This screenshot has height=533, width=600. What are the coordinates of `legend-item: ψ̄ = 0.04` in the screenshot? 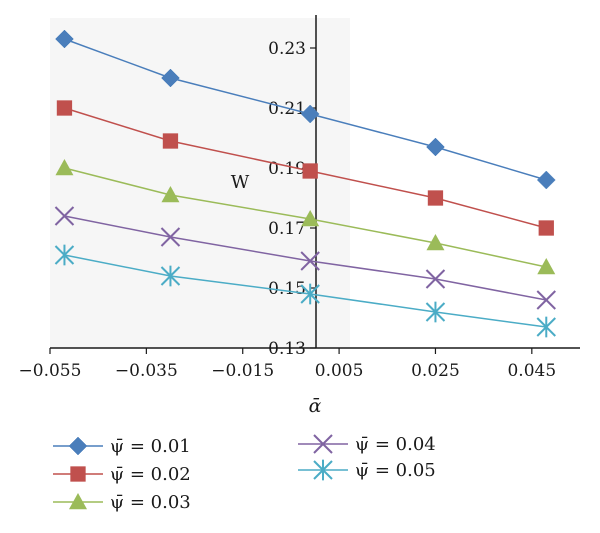 It's located at (367, 444).